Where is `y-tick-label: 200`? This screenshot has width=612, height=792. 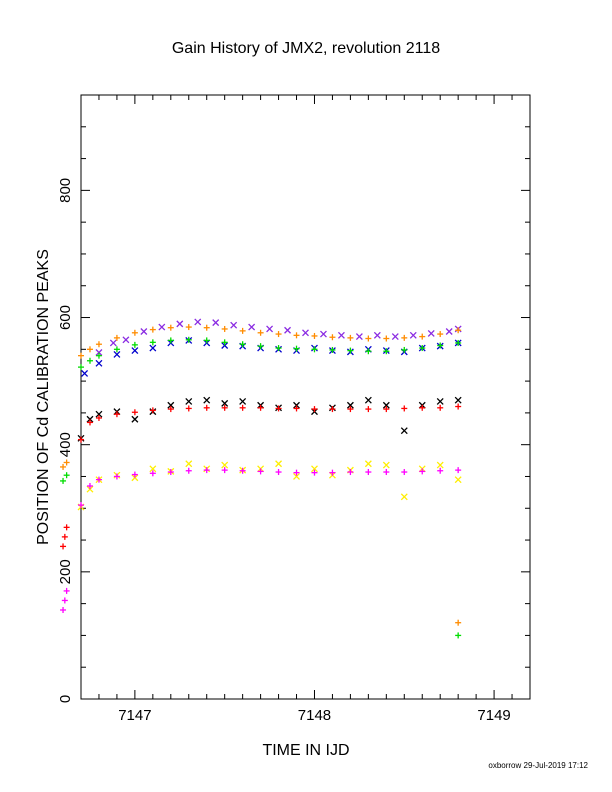
y-tick-label: 200 is located at coordinates (65, 571).